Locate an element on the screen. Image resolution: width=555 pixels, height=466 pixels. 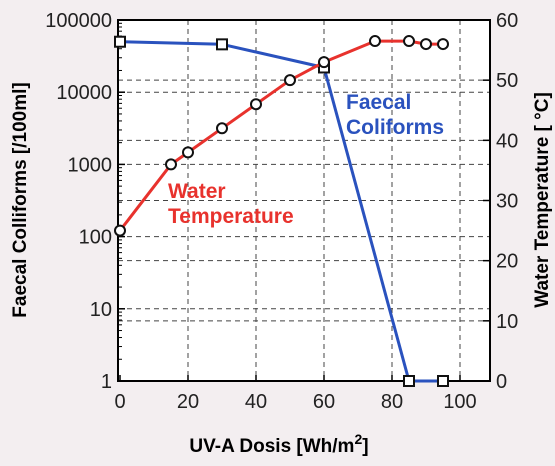
x-tick-label: 100 is located at coordinates (459, 402).